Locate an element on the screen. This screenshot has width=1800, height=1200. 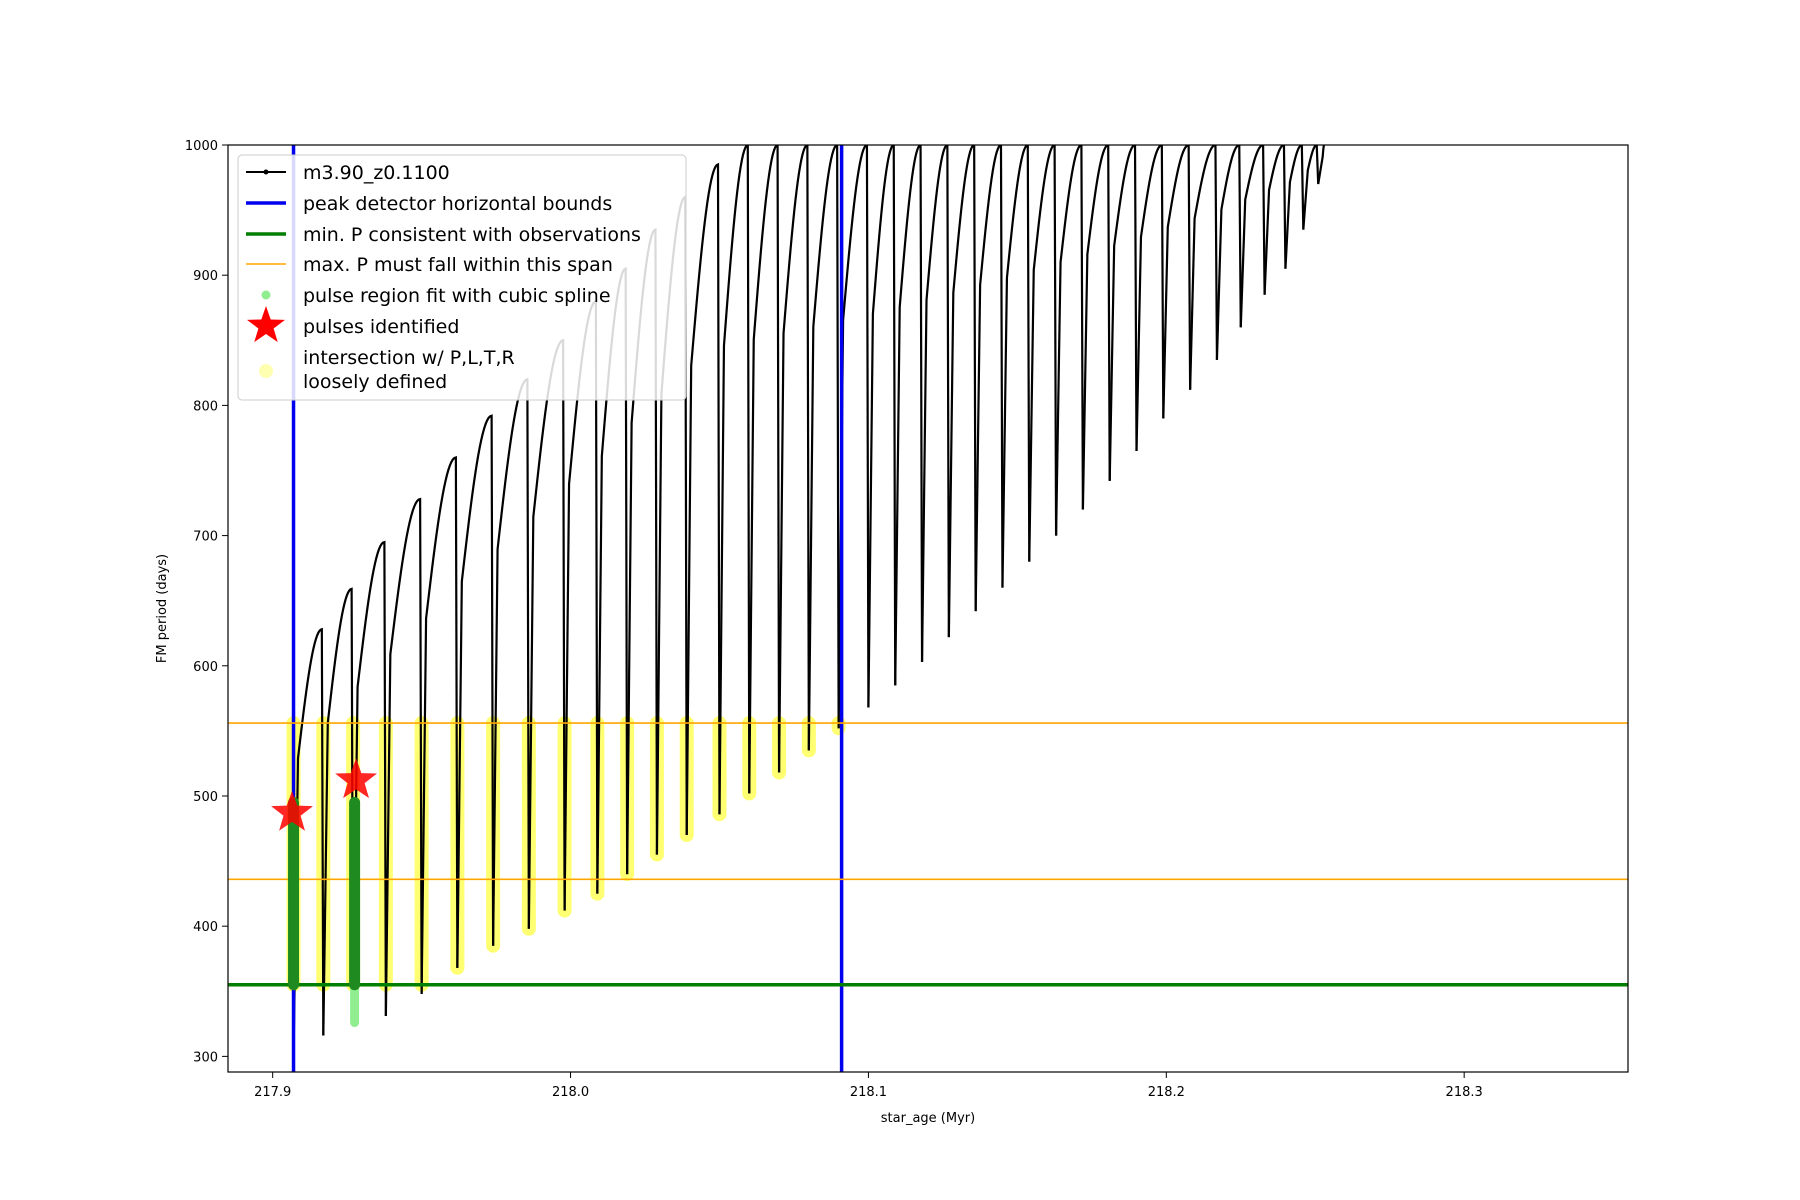
x-tick-label: 218.3 is located at coordinates (1464, 1092).